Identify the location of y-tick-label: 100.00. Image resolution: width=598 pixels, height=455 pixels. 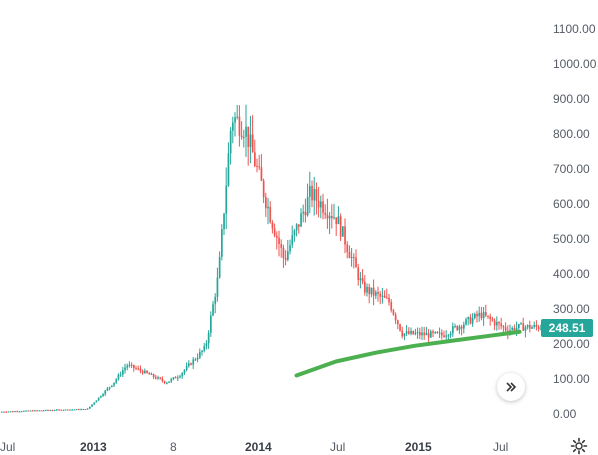
(571, 379).